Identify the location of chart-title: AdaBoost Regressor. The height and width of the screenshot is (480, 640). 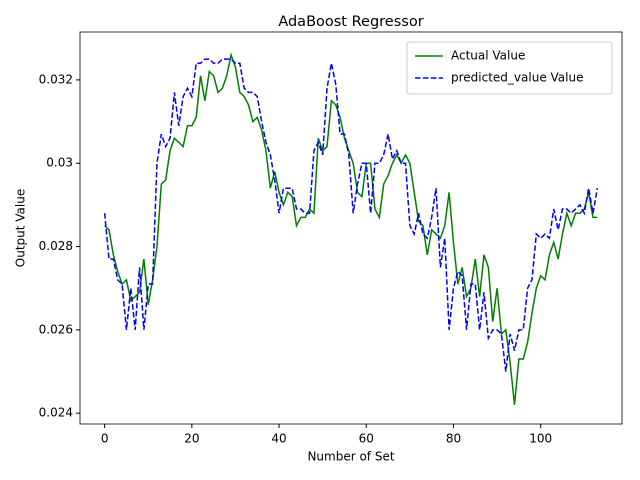
(350, 22).